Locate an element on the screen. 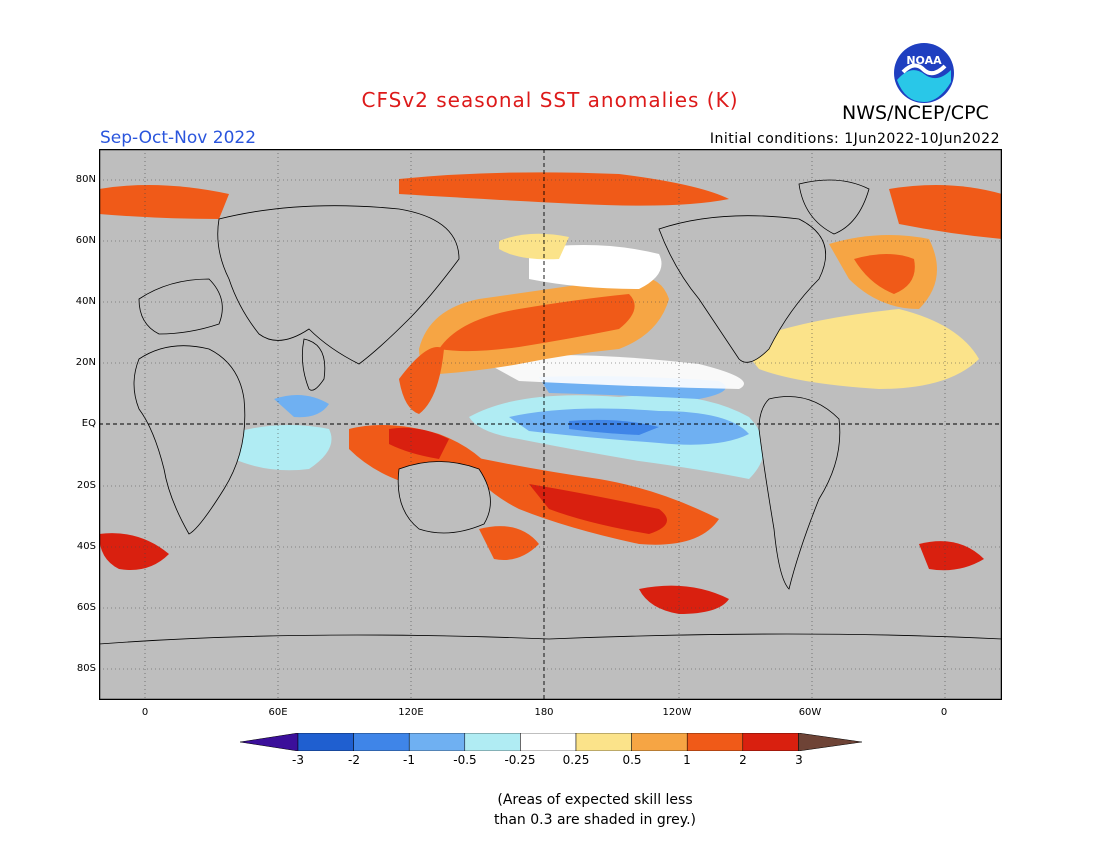 This screenshot has width=1100, height=850. lat-label-eq: EQ is located at coordinates (88, 423).